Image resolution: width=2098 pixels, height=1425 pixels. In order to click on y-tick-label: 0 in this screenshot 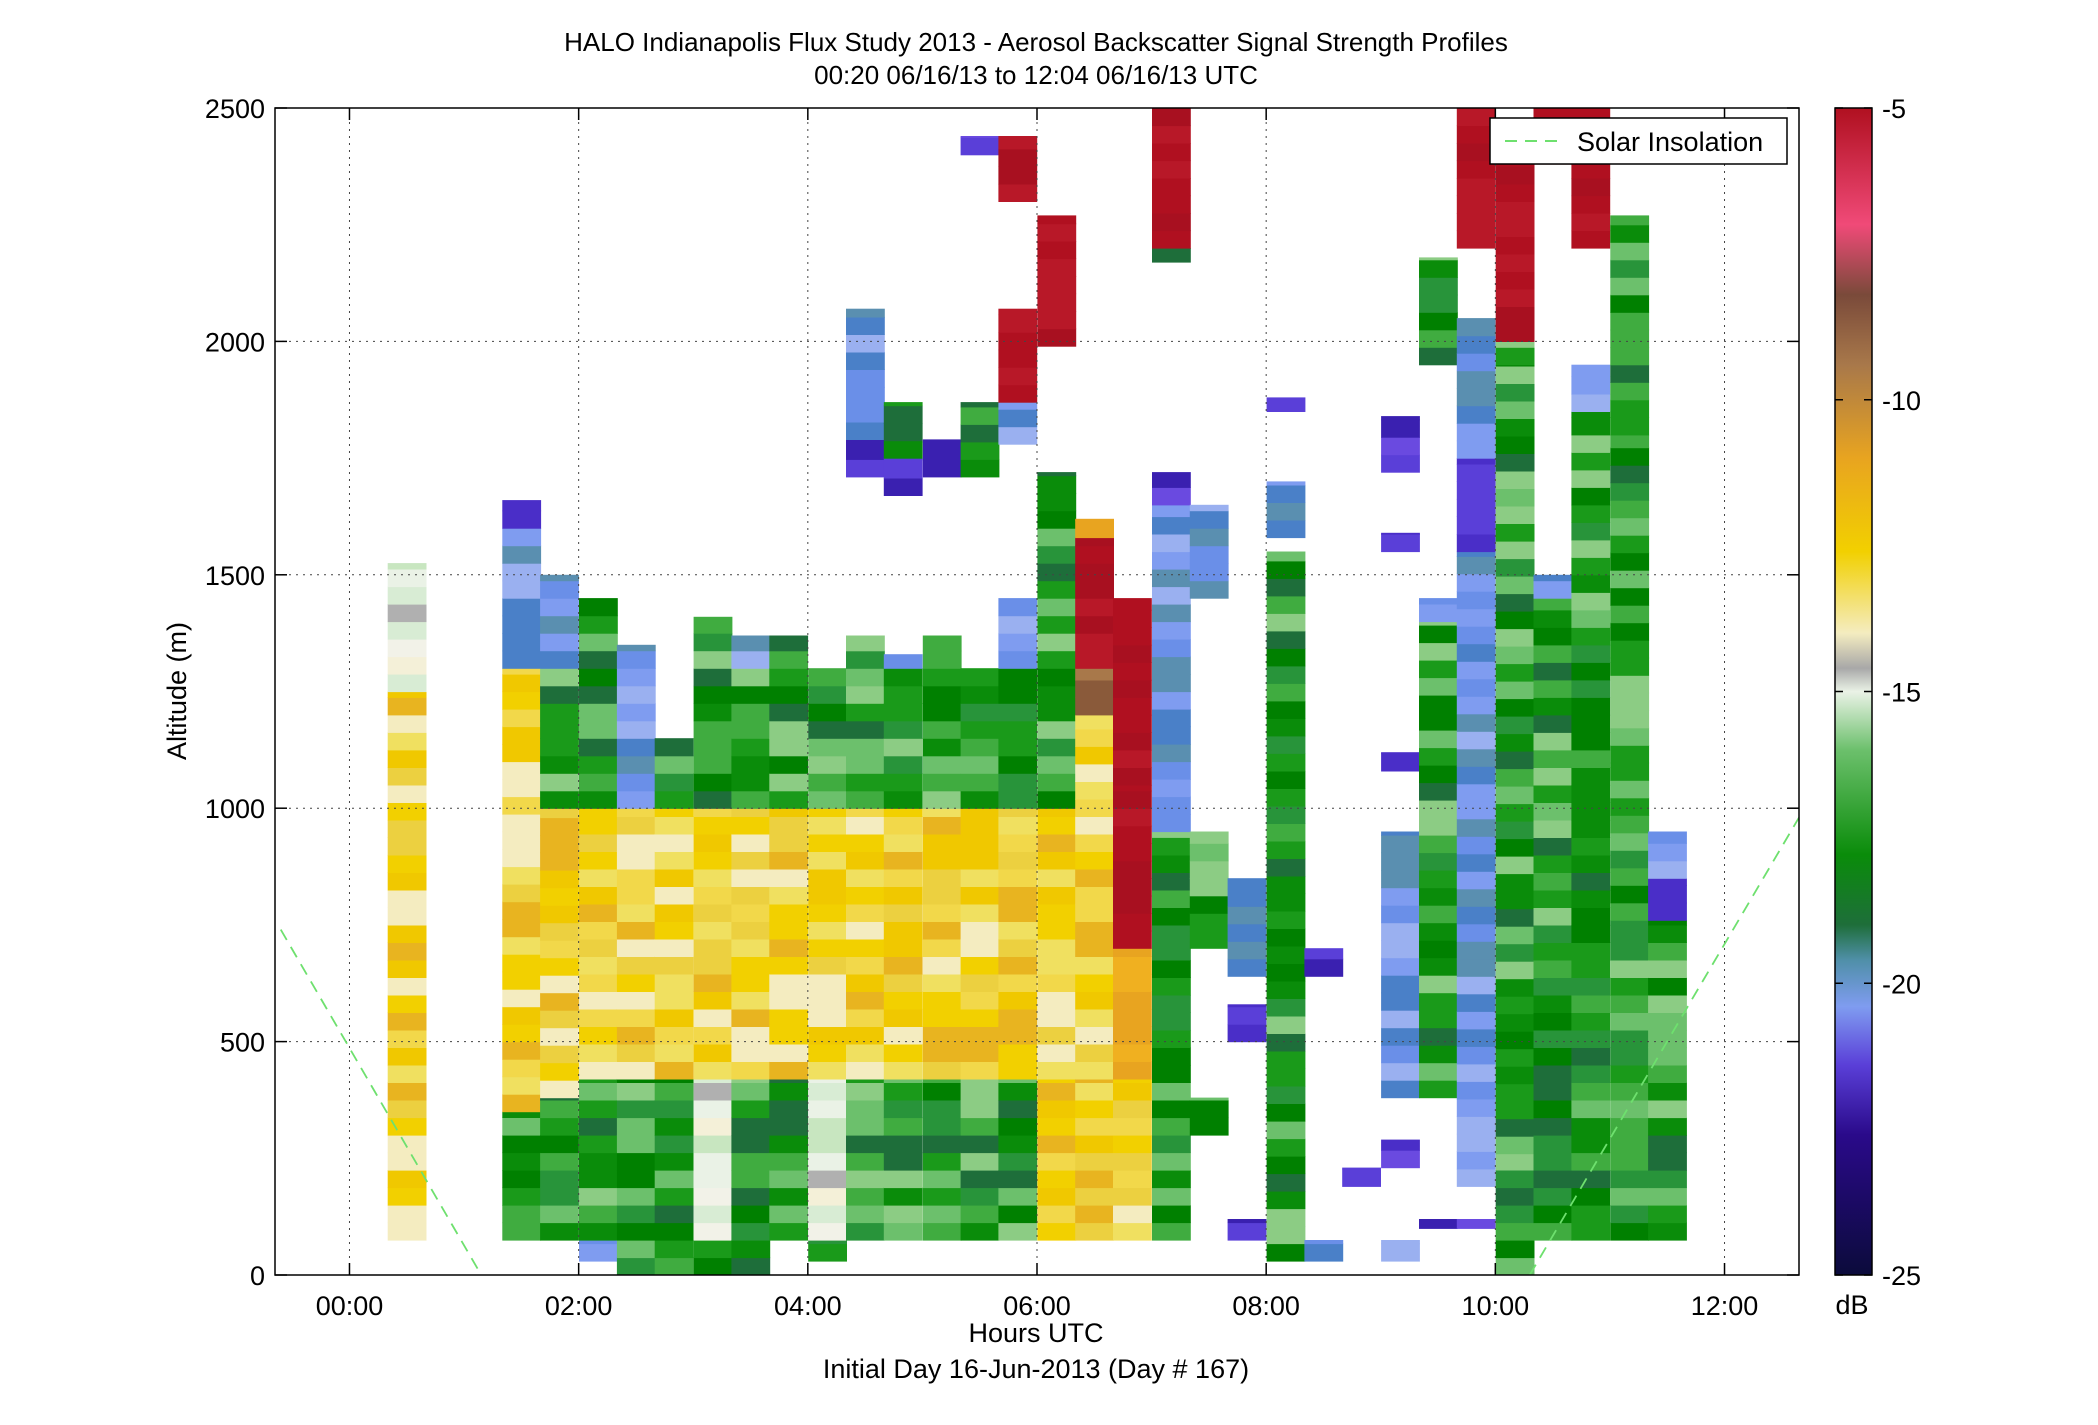, I will do `click(257, 1276)`.